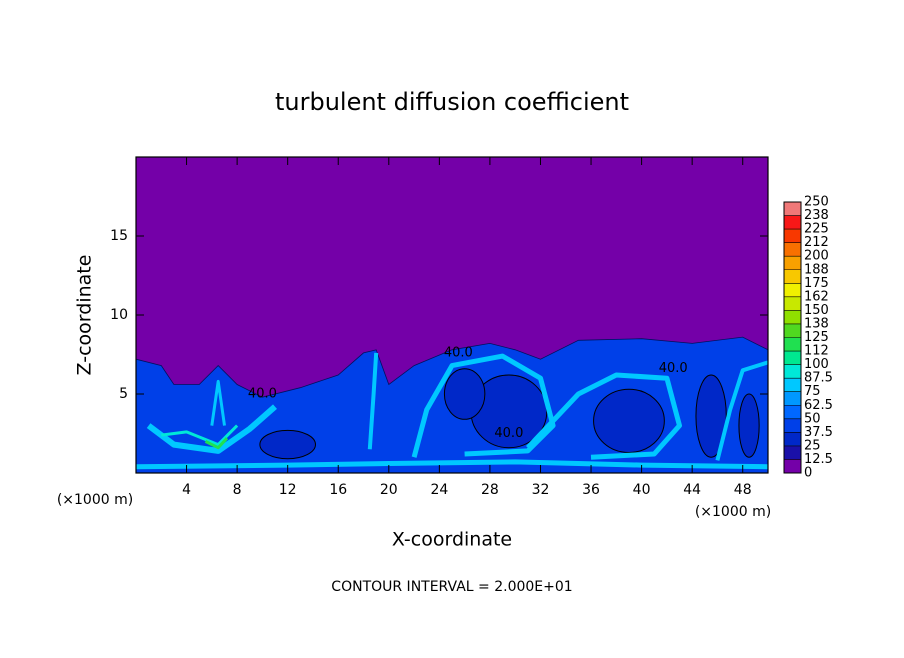  What do you see at coordinates (338, 490) in the screenshot?
I see `x-tick-label: 16` at bounding box center [338, 490].